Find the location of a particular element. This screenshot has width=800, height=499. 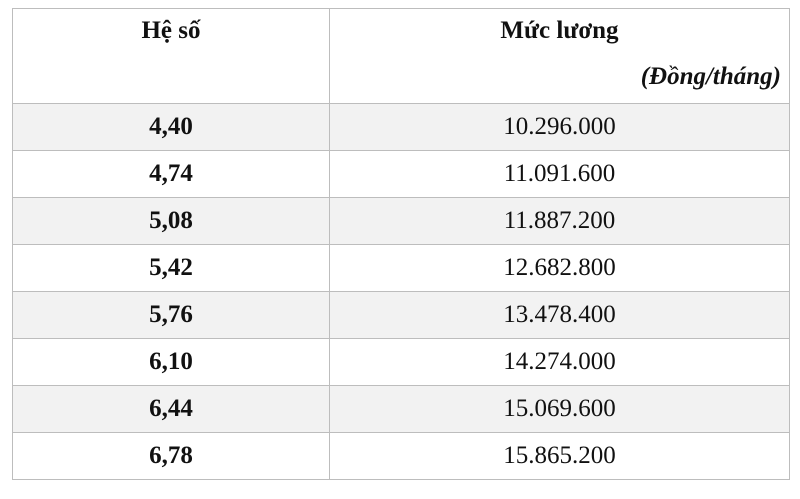

table-row: 6,44 15.069.600 is located at coordinates (401, 409).